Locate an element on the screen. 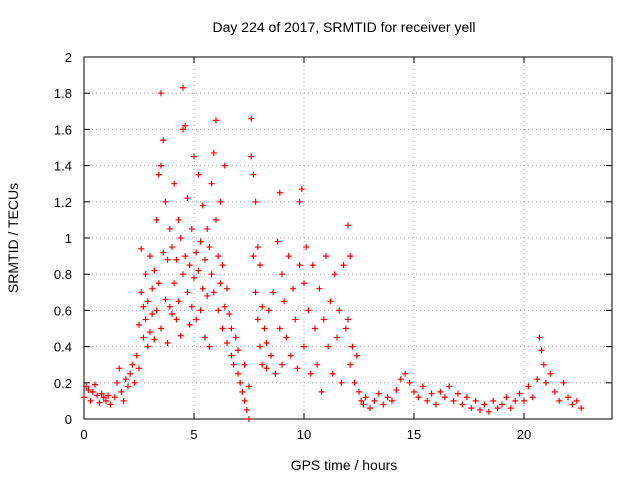  x-tick-label: 10 is located at coordinates (304, 434).